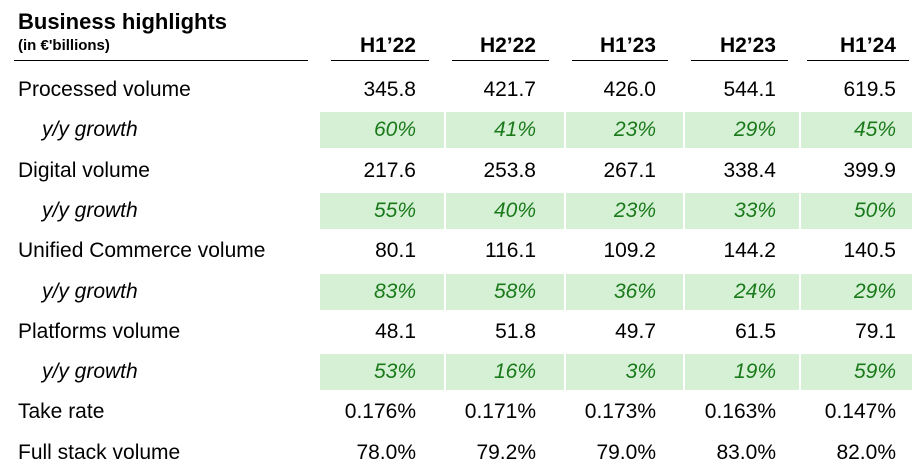  What do you see at coordinates (634, 210) in the screenshot?
I see `growth-value-cell: 23%` at bounding box center [634, 210].